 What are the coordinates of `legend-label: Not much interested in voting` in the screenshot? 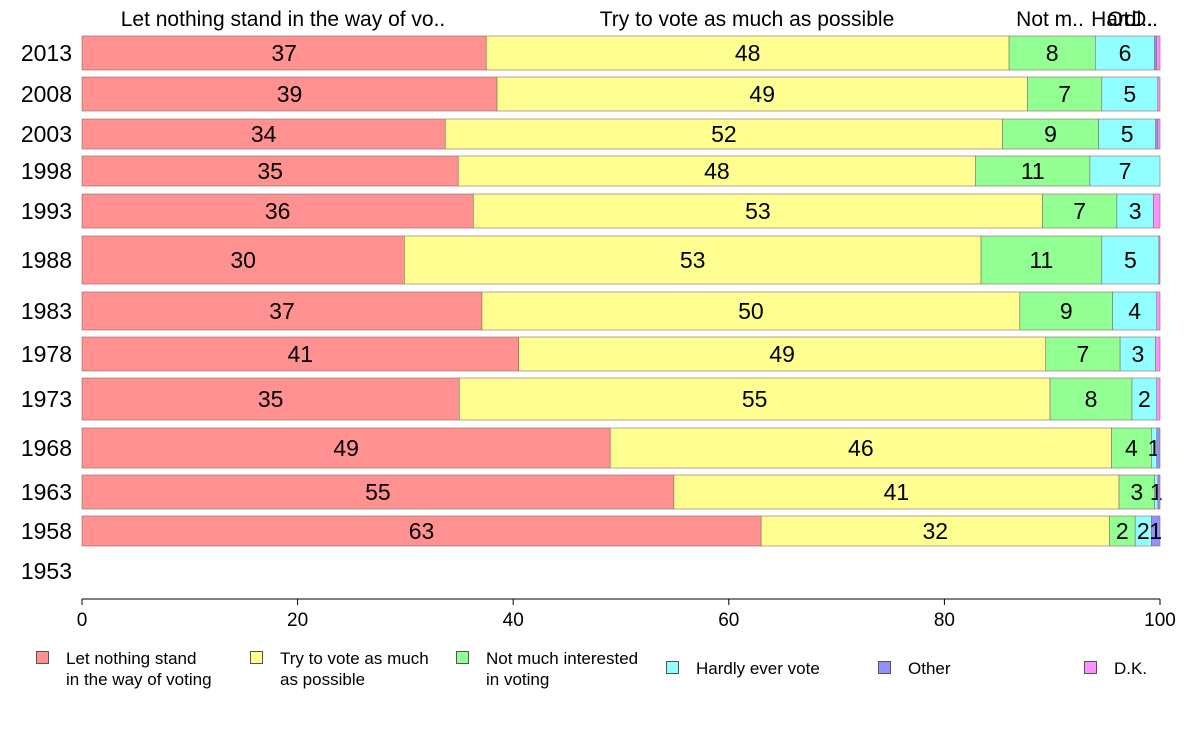 It's located at (562, 669).